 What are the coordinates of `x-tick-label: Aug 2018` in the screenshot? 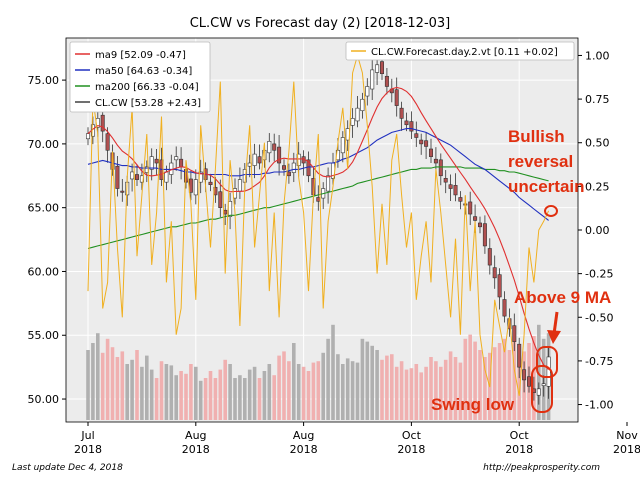 It's located at (196, 442).